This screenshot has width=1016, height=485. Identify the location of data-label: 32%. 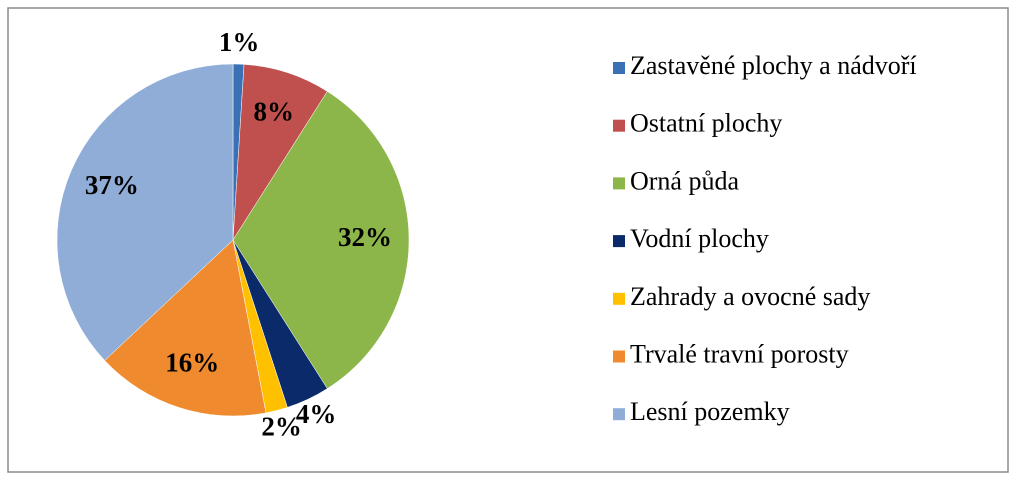
(365, 237).